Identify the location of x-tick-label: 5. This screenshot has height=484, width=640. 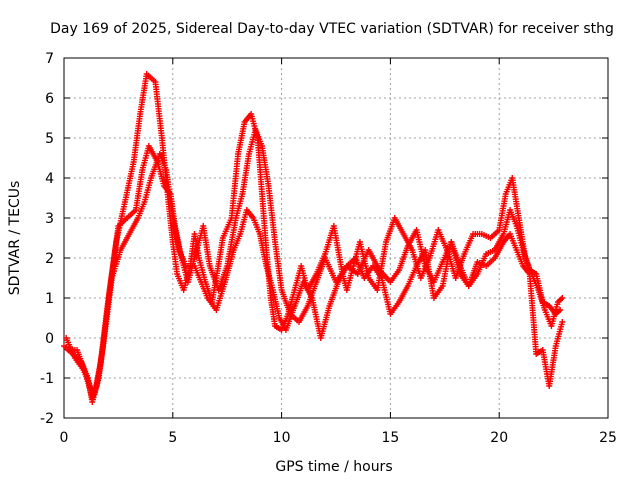
(172, 438).